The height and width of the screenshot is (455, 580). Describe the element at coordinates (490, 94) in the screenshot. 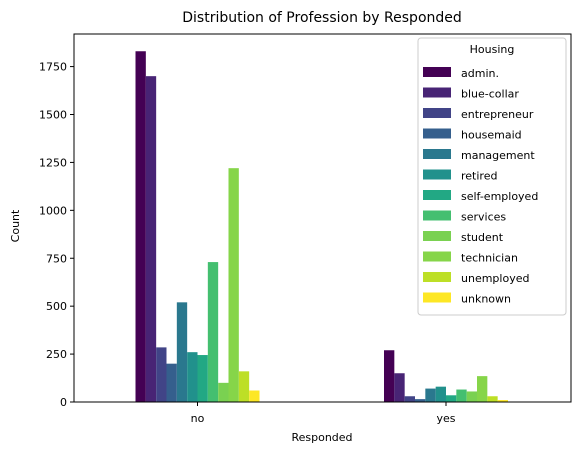

I see `legend-label: blue-collar` at that location.